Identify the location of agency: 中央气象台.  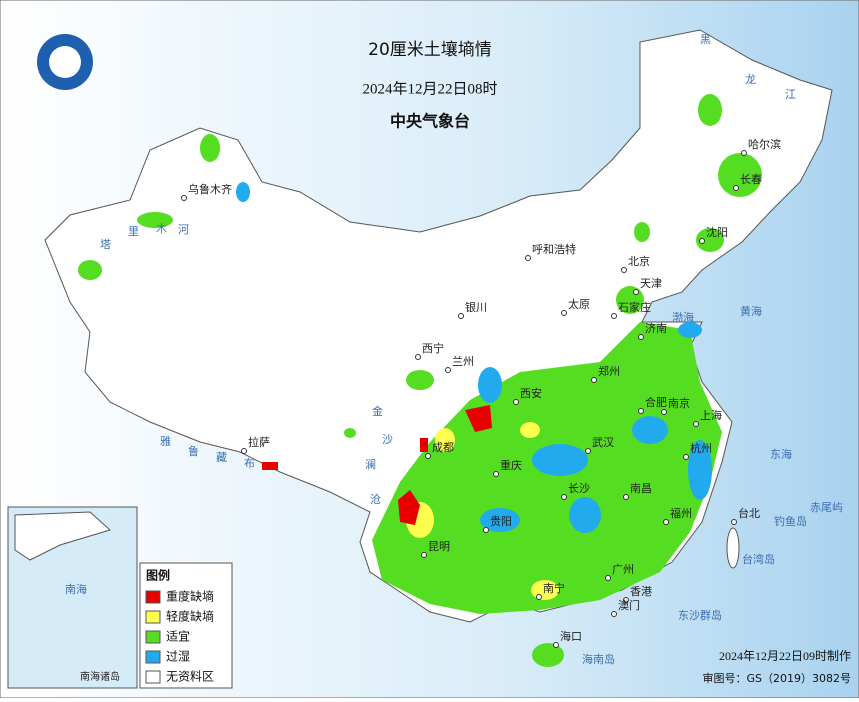
(430, 121).